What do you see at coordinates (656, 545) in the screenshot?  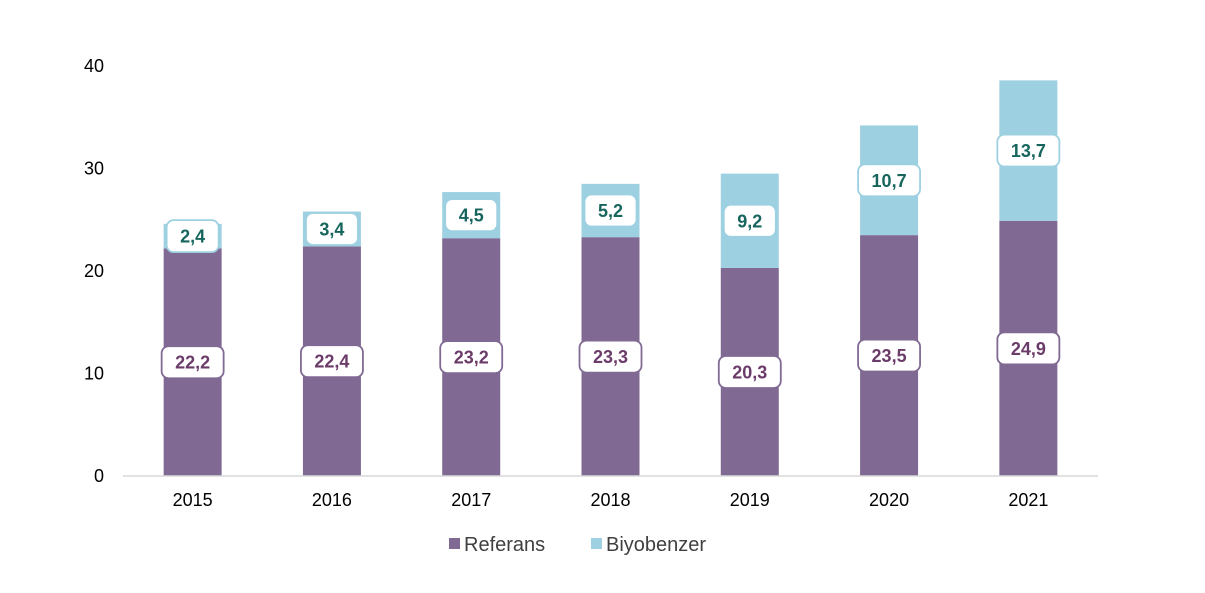 I see `legend-label-biyobenzer: Biyobenzer` at bounding box center [656, 545].